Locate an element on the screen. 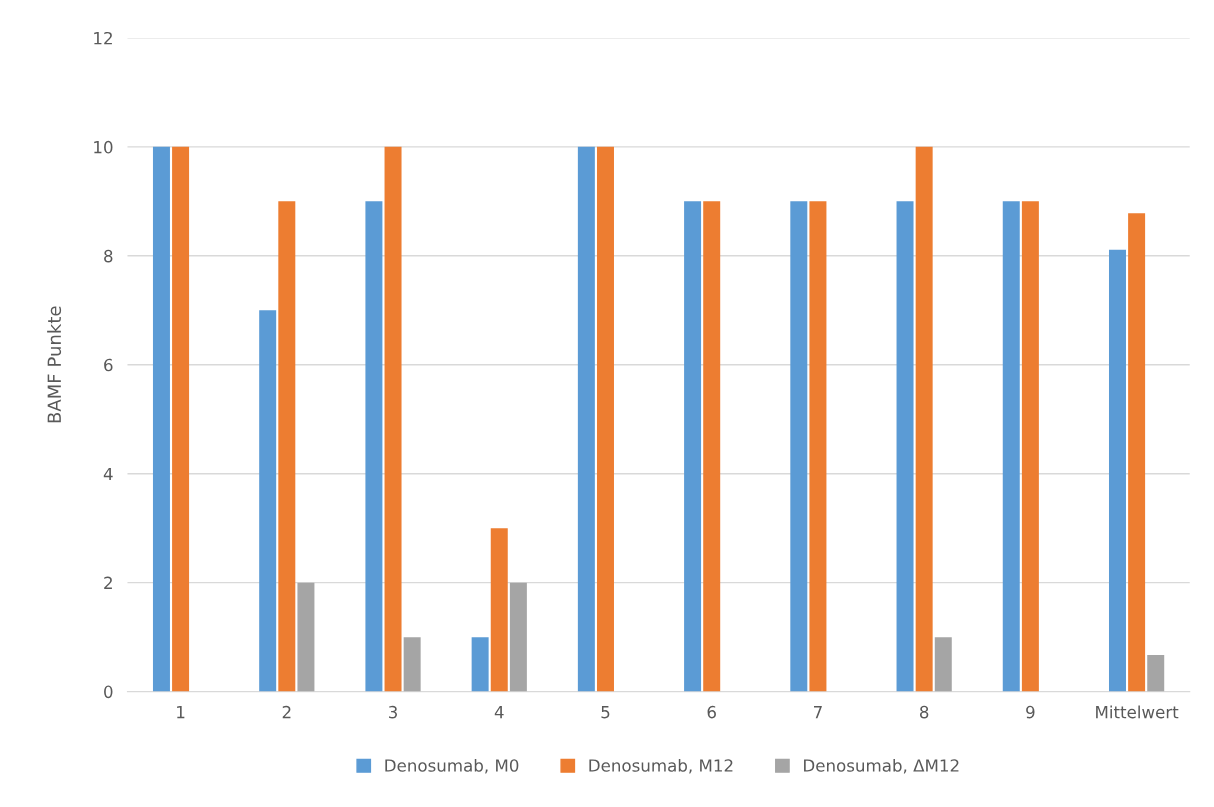  legend-label: Denosumab, M0 is located at coordinates (452, 766).